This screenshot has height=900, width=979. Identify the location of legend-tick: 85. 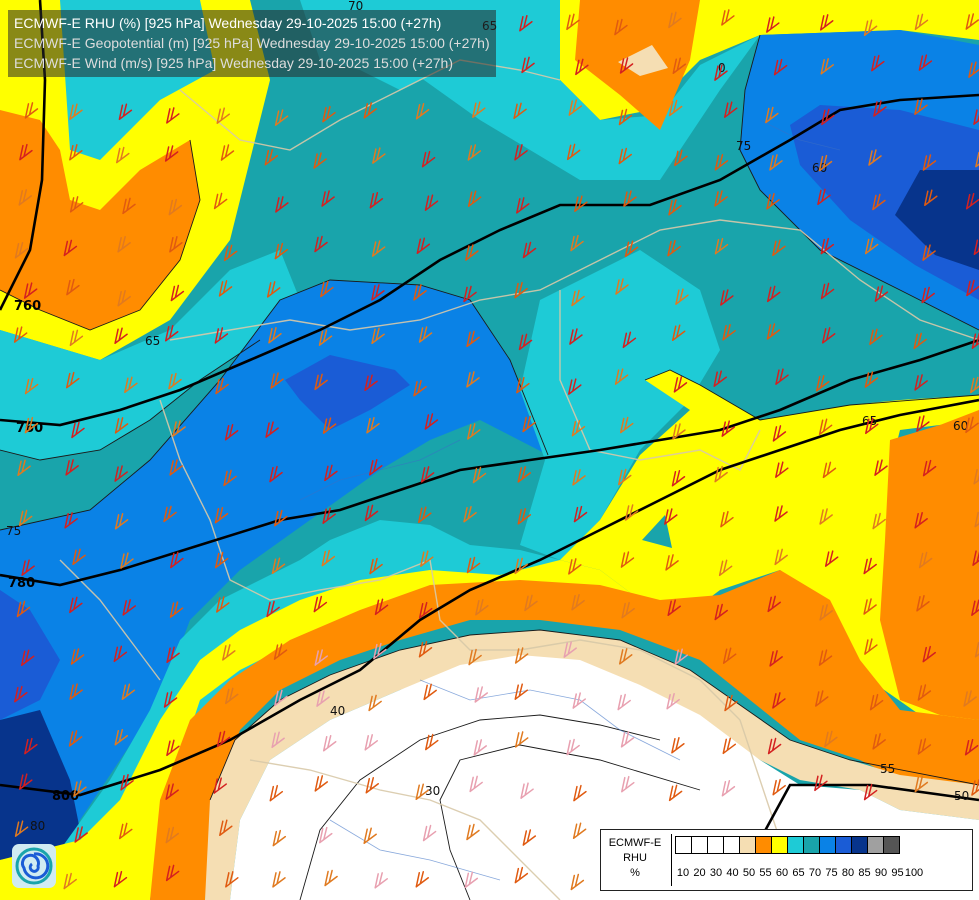
(864, 873).